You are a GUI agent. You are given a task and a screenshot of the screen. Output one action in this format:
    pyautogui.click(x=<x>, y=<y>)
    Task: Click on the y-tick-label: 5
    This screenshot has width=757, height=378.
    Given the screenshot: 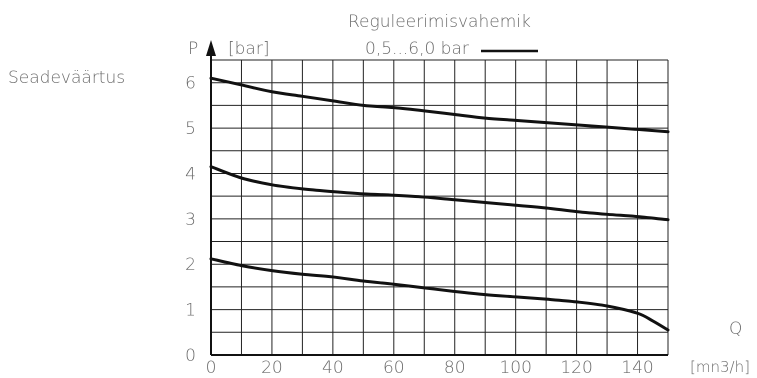 What is the action you would take?
    pyautogui.click(x=190, y=129)
    